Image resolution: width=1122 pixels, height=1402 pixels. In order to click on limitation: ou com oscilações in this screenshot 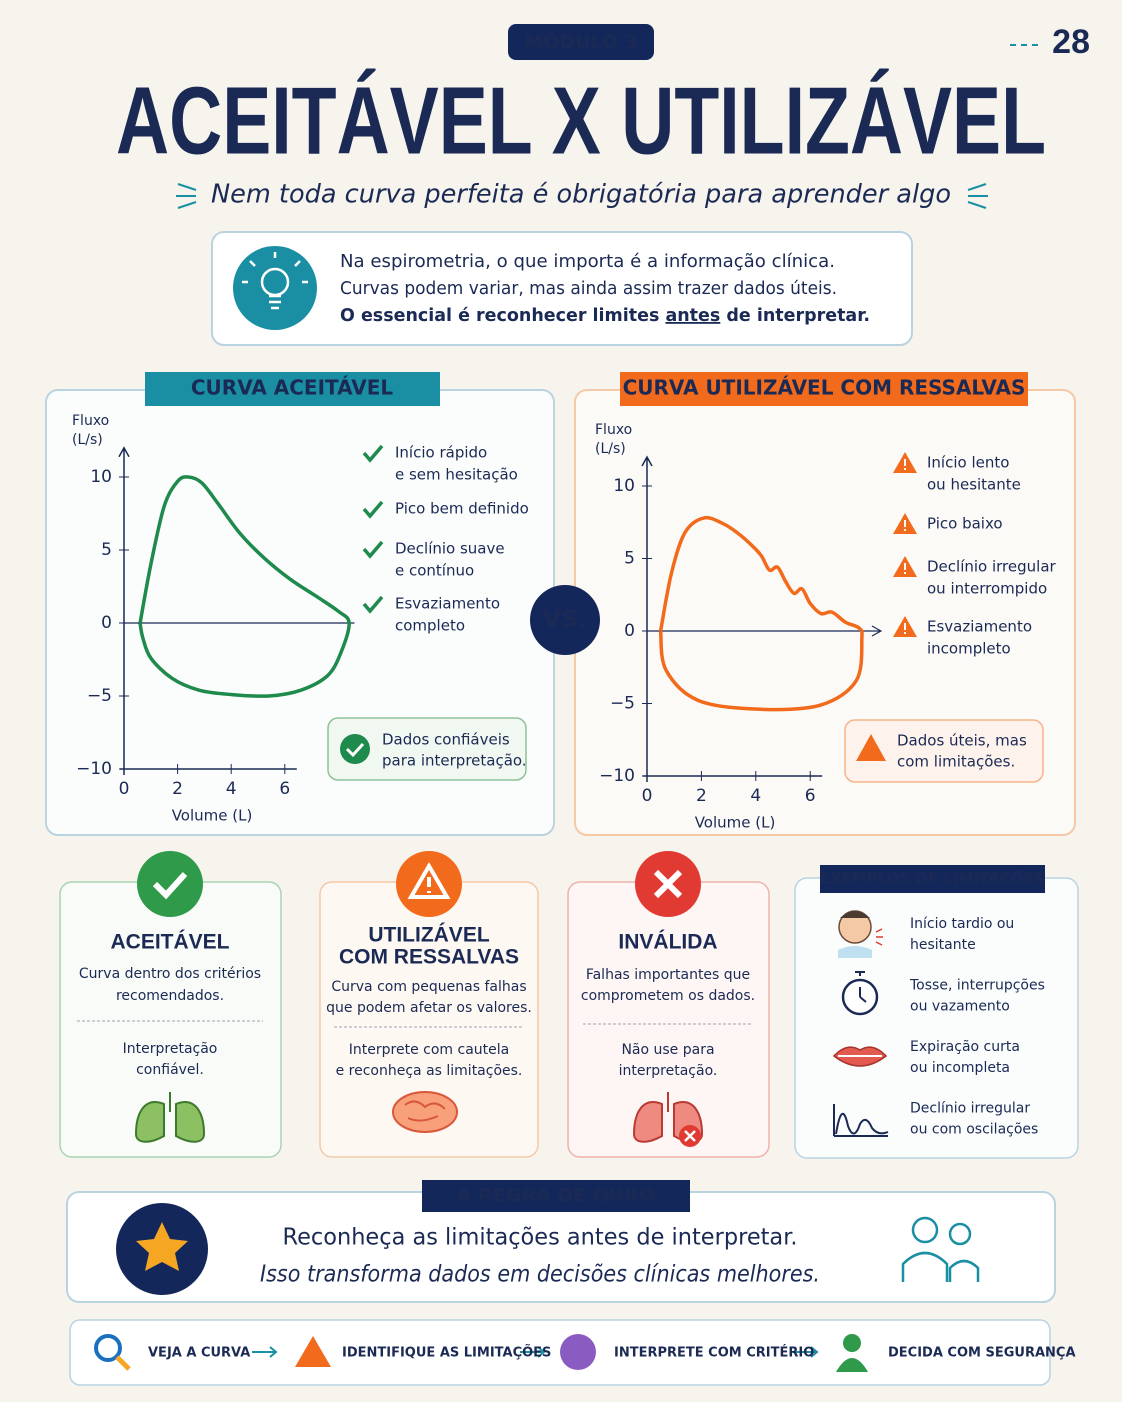, I will do `click(974, 1130)`.